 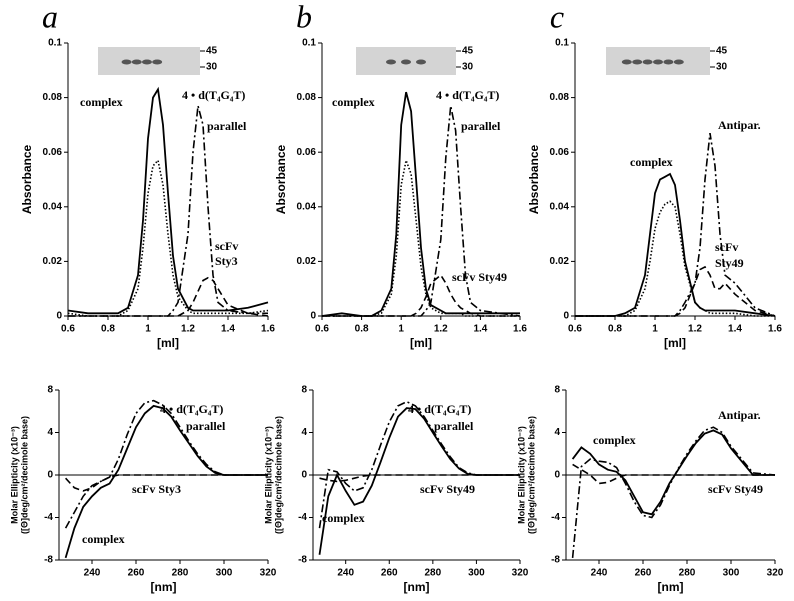 I want to click on annotation: scFv, so click(x=226, y=246).